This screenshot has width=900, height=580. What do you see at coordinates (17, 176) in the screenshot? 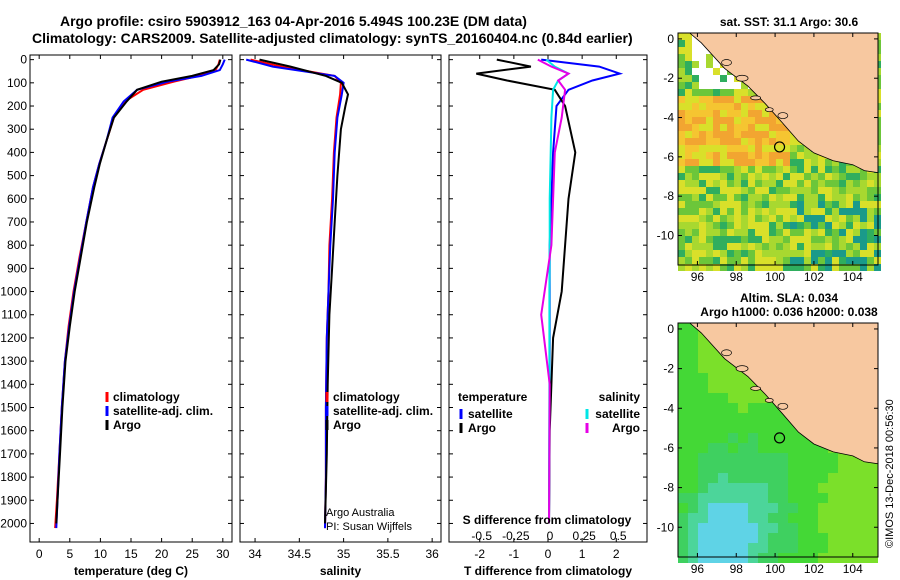
I see `y-tick-label: 500` at bounding box center [17, 176].